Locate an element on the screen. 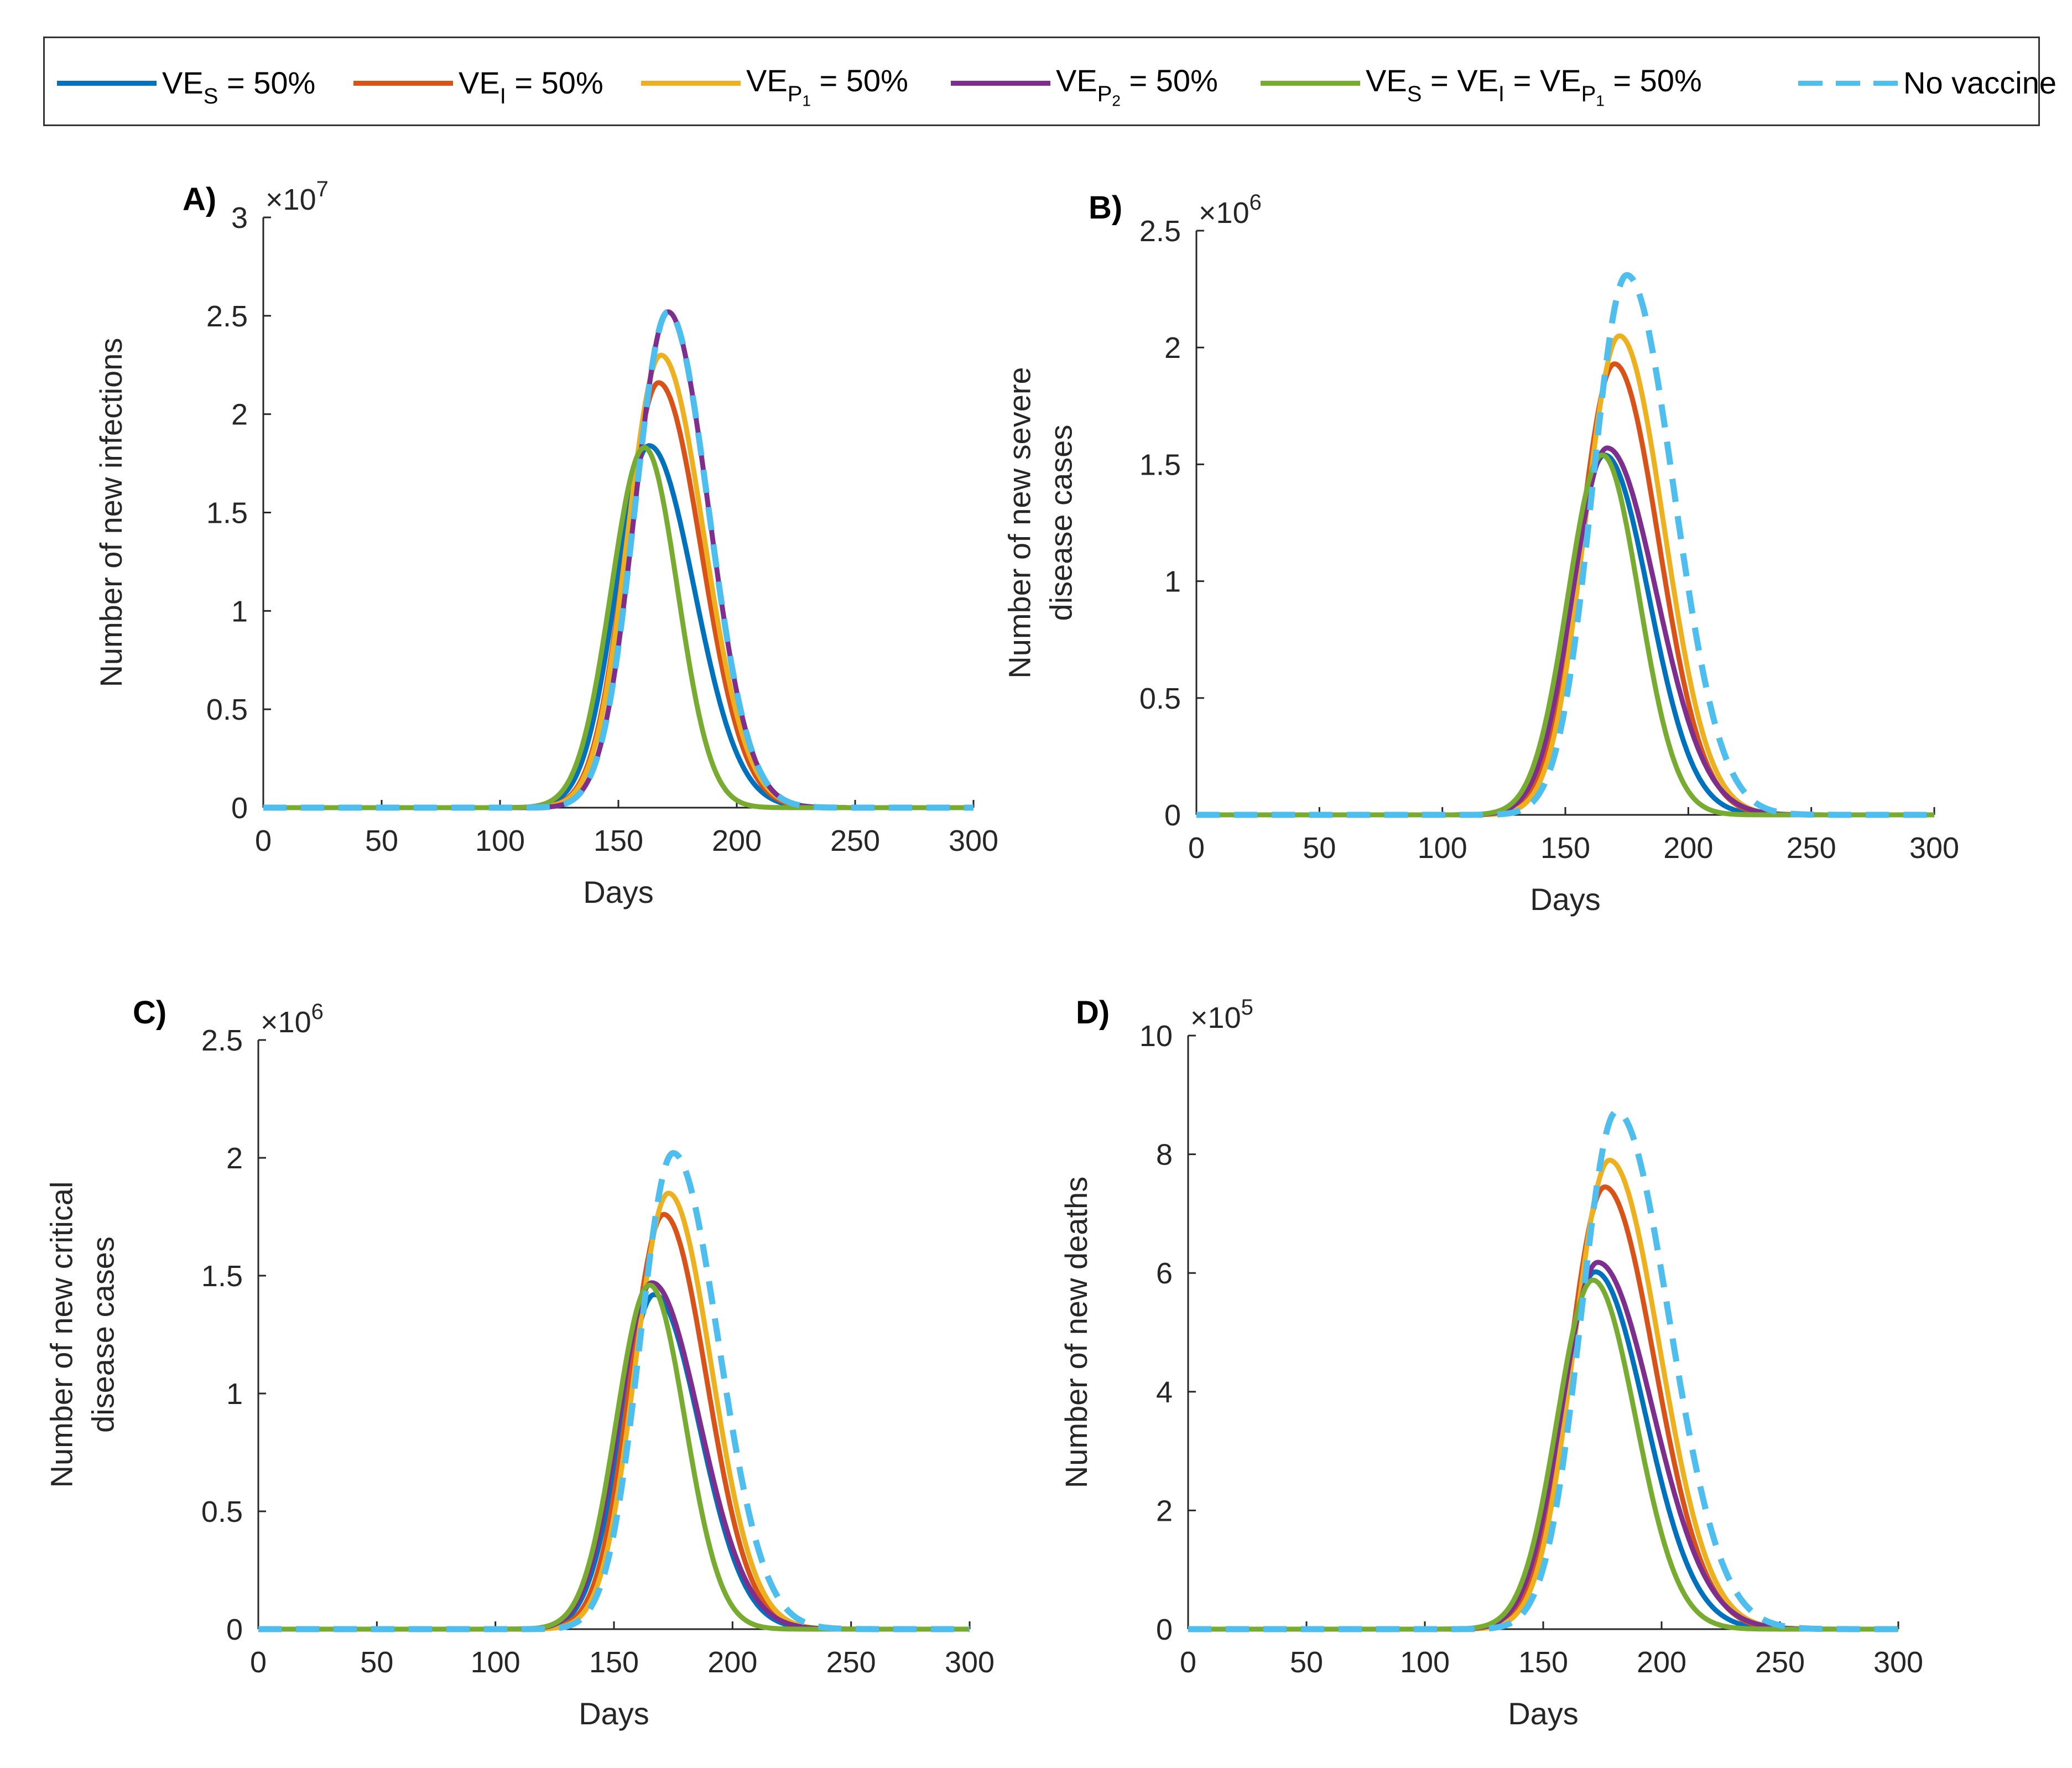  legend-entry-ve-i: VEI = 50% is located at coordinates (478, 83).